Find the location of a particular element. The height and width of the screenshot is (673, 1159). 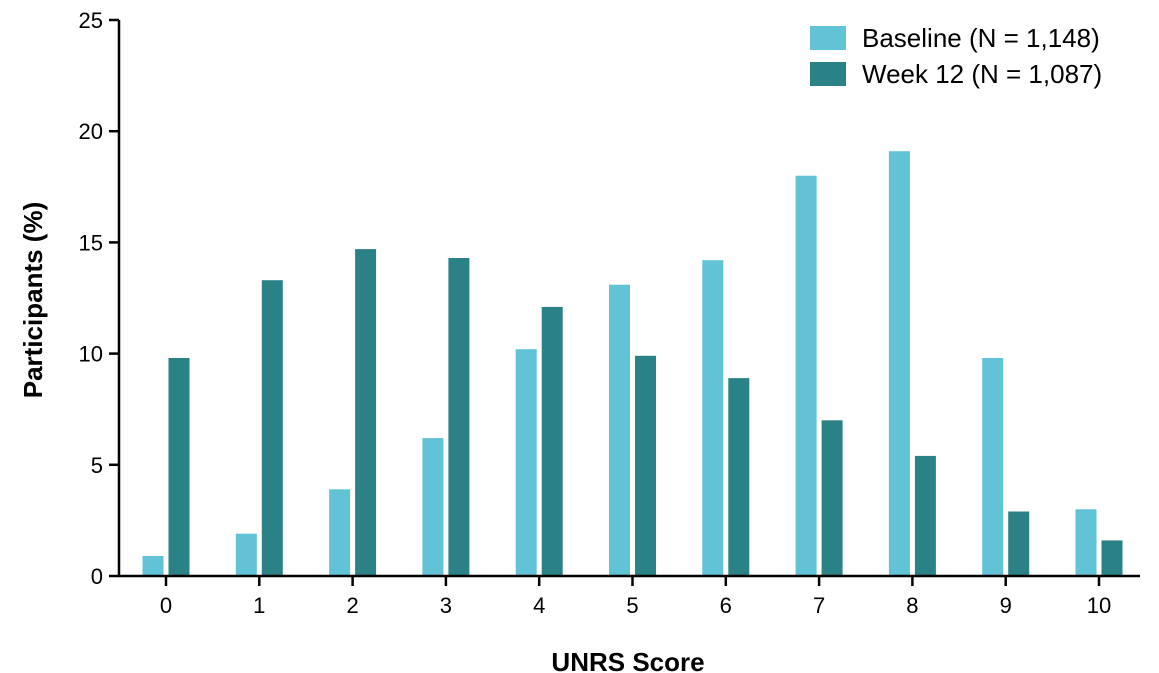

x-tick-label: 8 is located at coordinates (912, 605).